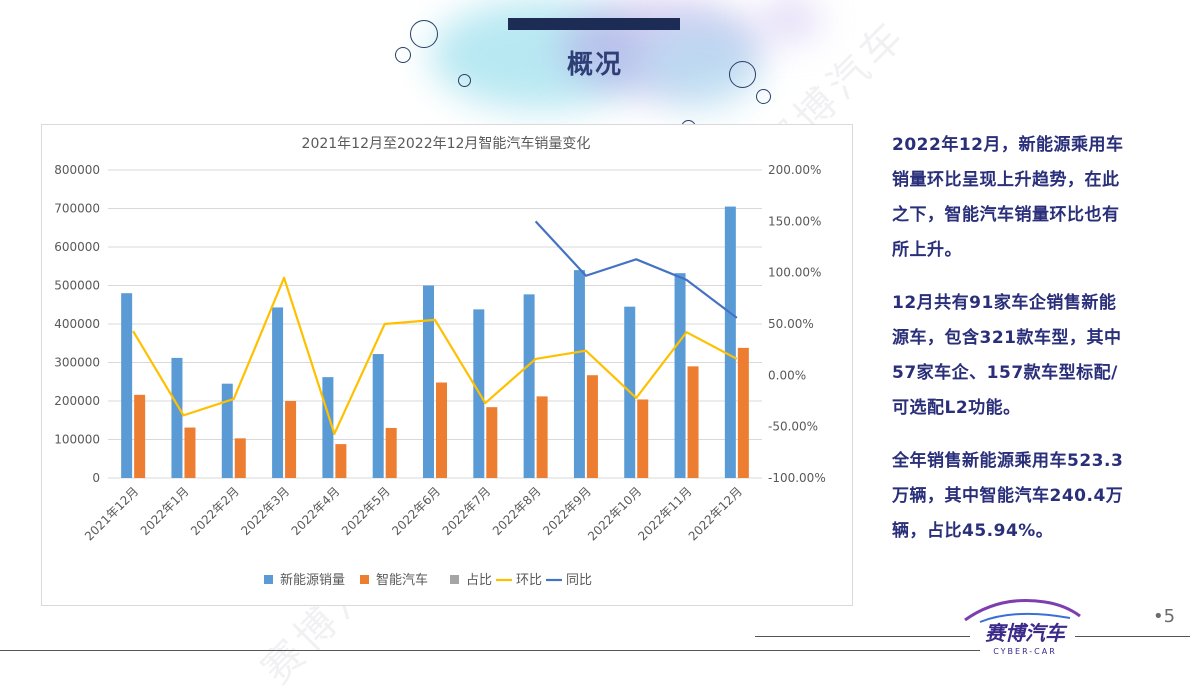 The height and width of the screenshot is (695, 1190). Describe the element at coordinates (479, 580) in the screenshot. I see `legend-label: 占比` at that location.